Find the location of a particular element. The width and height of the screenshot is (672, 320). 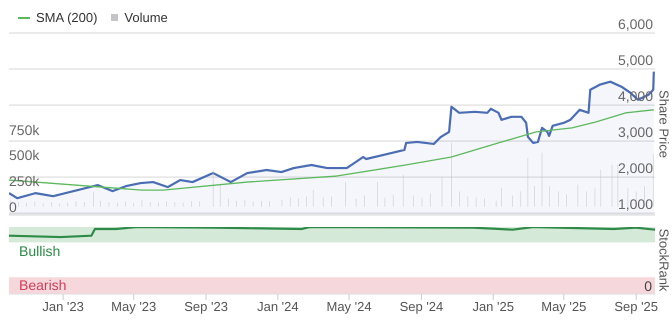

legend-label: Volume is located at coordinates (146, 17).